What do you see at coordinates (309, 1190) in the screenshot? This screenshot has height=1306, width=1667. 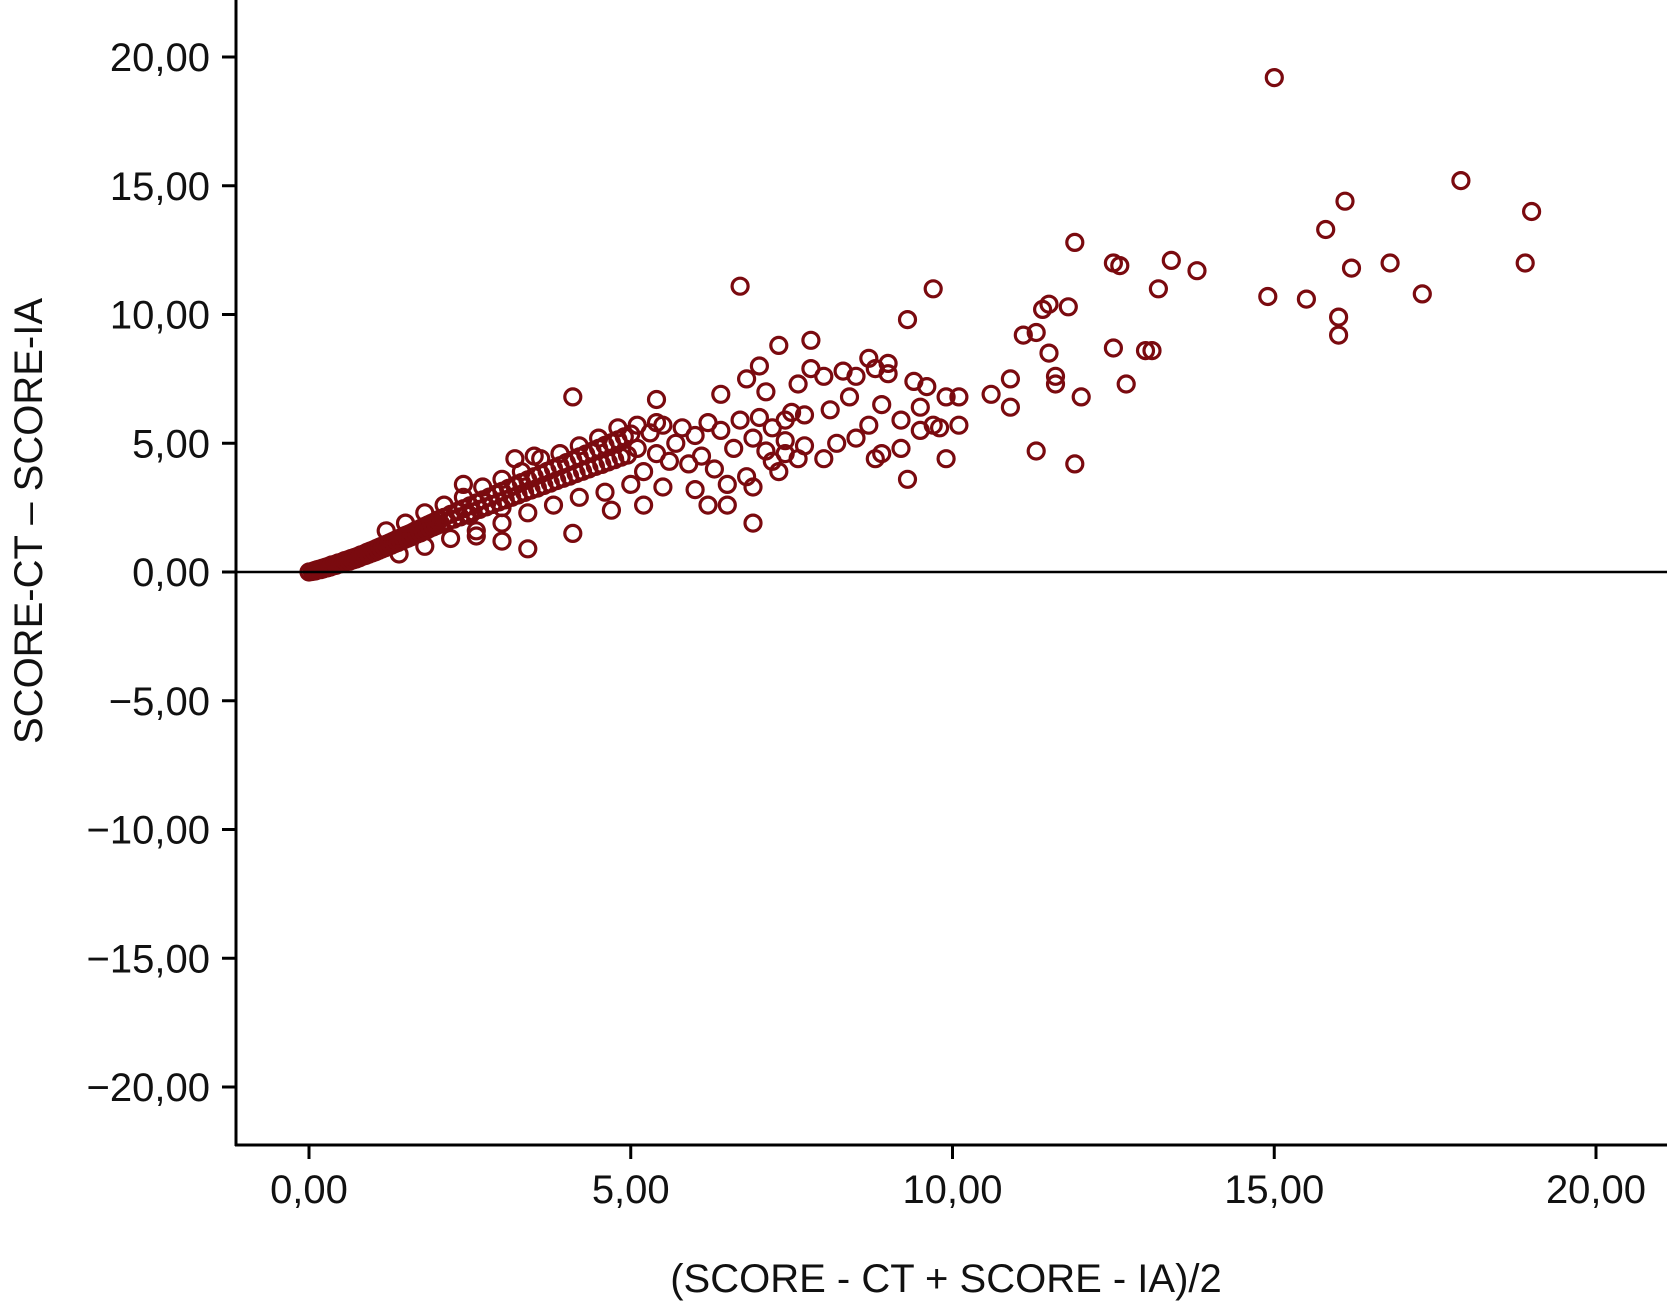 I see `x-tick-label: 0,00` at bounding box center [309, 1190].